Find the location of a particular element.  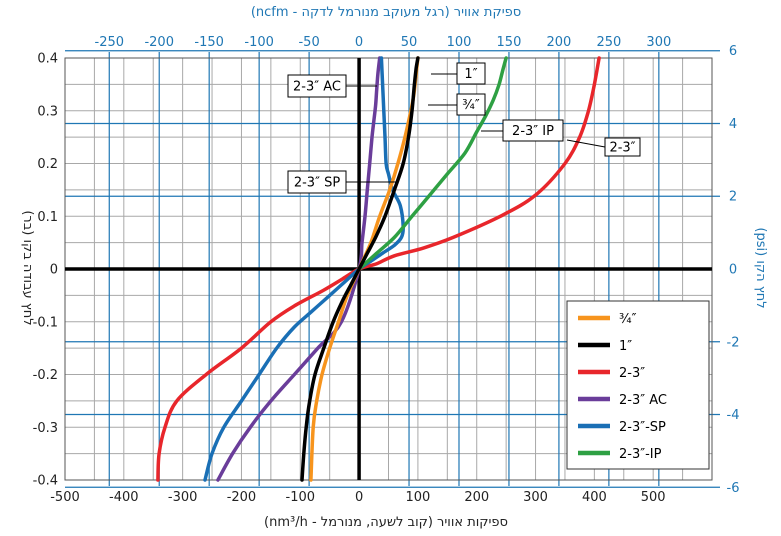

callout-label: 2-3″ SP is located at coordinates (317, 183).